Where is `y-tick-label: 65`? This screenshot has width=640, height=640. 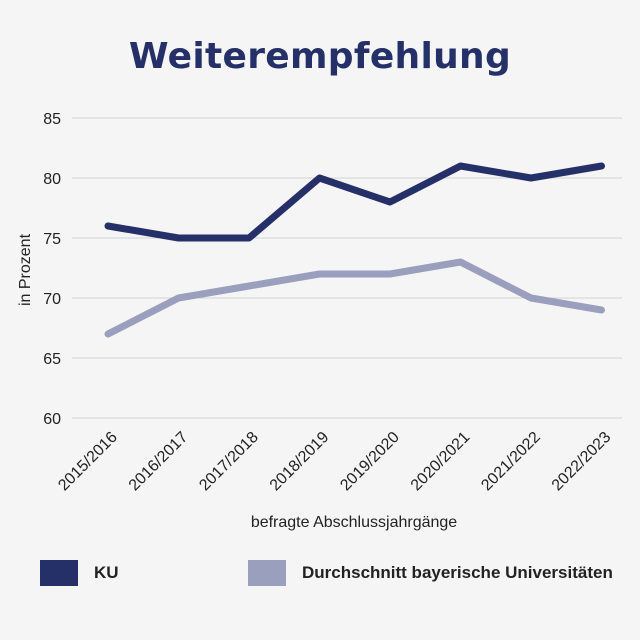 y-tick-label: 65 is located at coordinates (52, 359).